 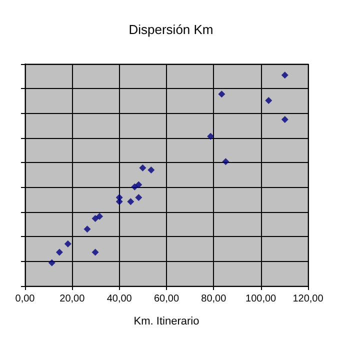 What do you see at coordinates (308, 299) in the screenshot?
I see `x-tick-label: 120,00` at bounding box center [308, 299].